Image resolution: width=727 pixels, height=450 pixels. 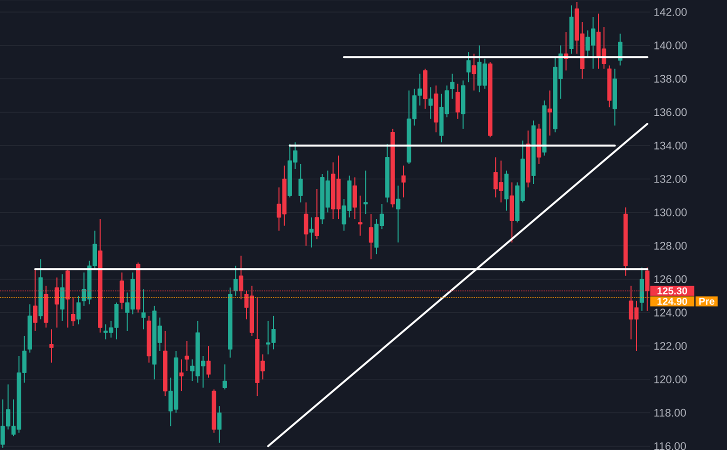 I want to click on y-tick-label: 142.00, so click(x=670, y=12).